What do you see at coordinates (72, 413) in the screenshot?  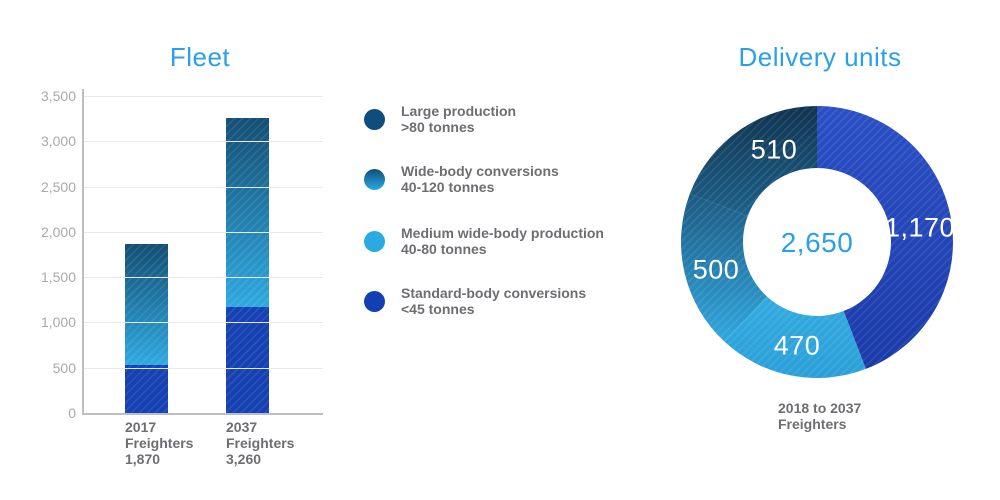 I see `y-tick-label-0: 0` at bounding box center [72, 413].